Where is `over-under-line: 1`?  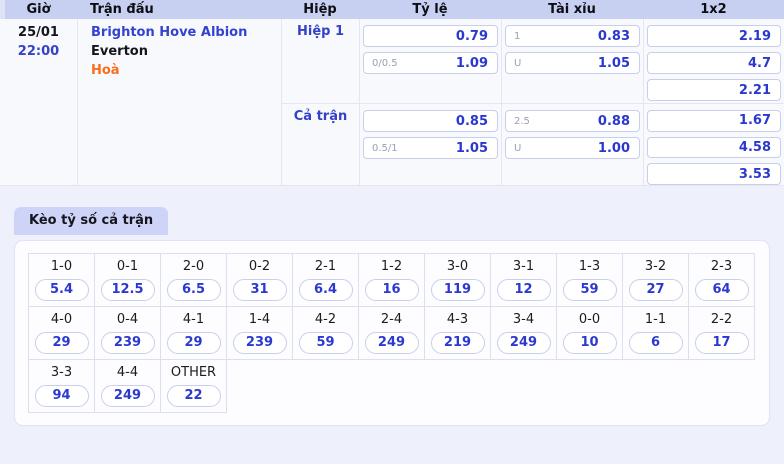 over-under-line: 1 is located at coordinates (517, 36).